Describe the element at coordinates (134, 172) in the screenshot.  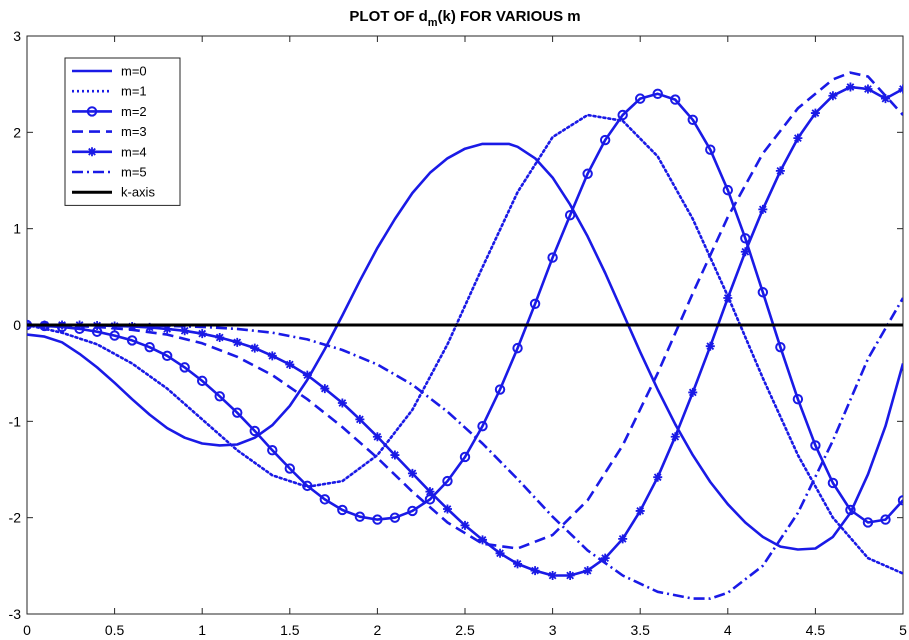
I see `legend-label: m=5` at that location.